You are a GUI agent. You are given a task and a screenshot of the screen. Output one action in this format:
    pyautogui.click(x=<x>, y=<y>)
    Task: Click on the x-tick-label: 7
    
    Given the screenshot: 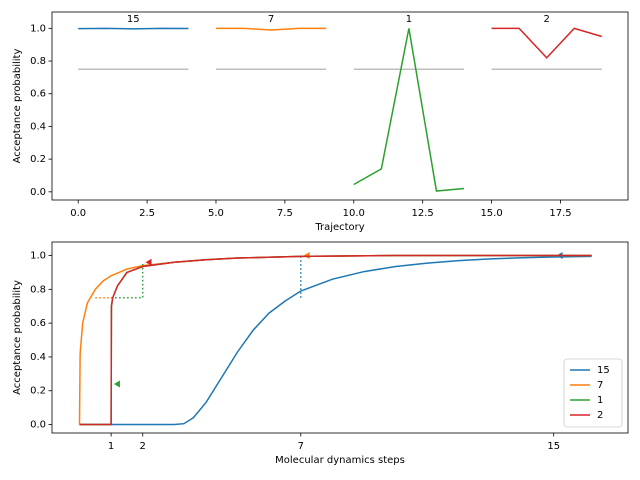 What is the action you would take?
    pyautogui.click(x=301, y=446)
    